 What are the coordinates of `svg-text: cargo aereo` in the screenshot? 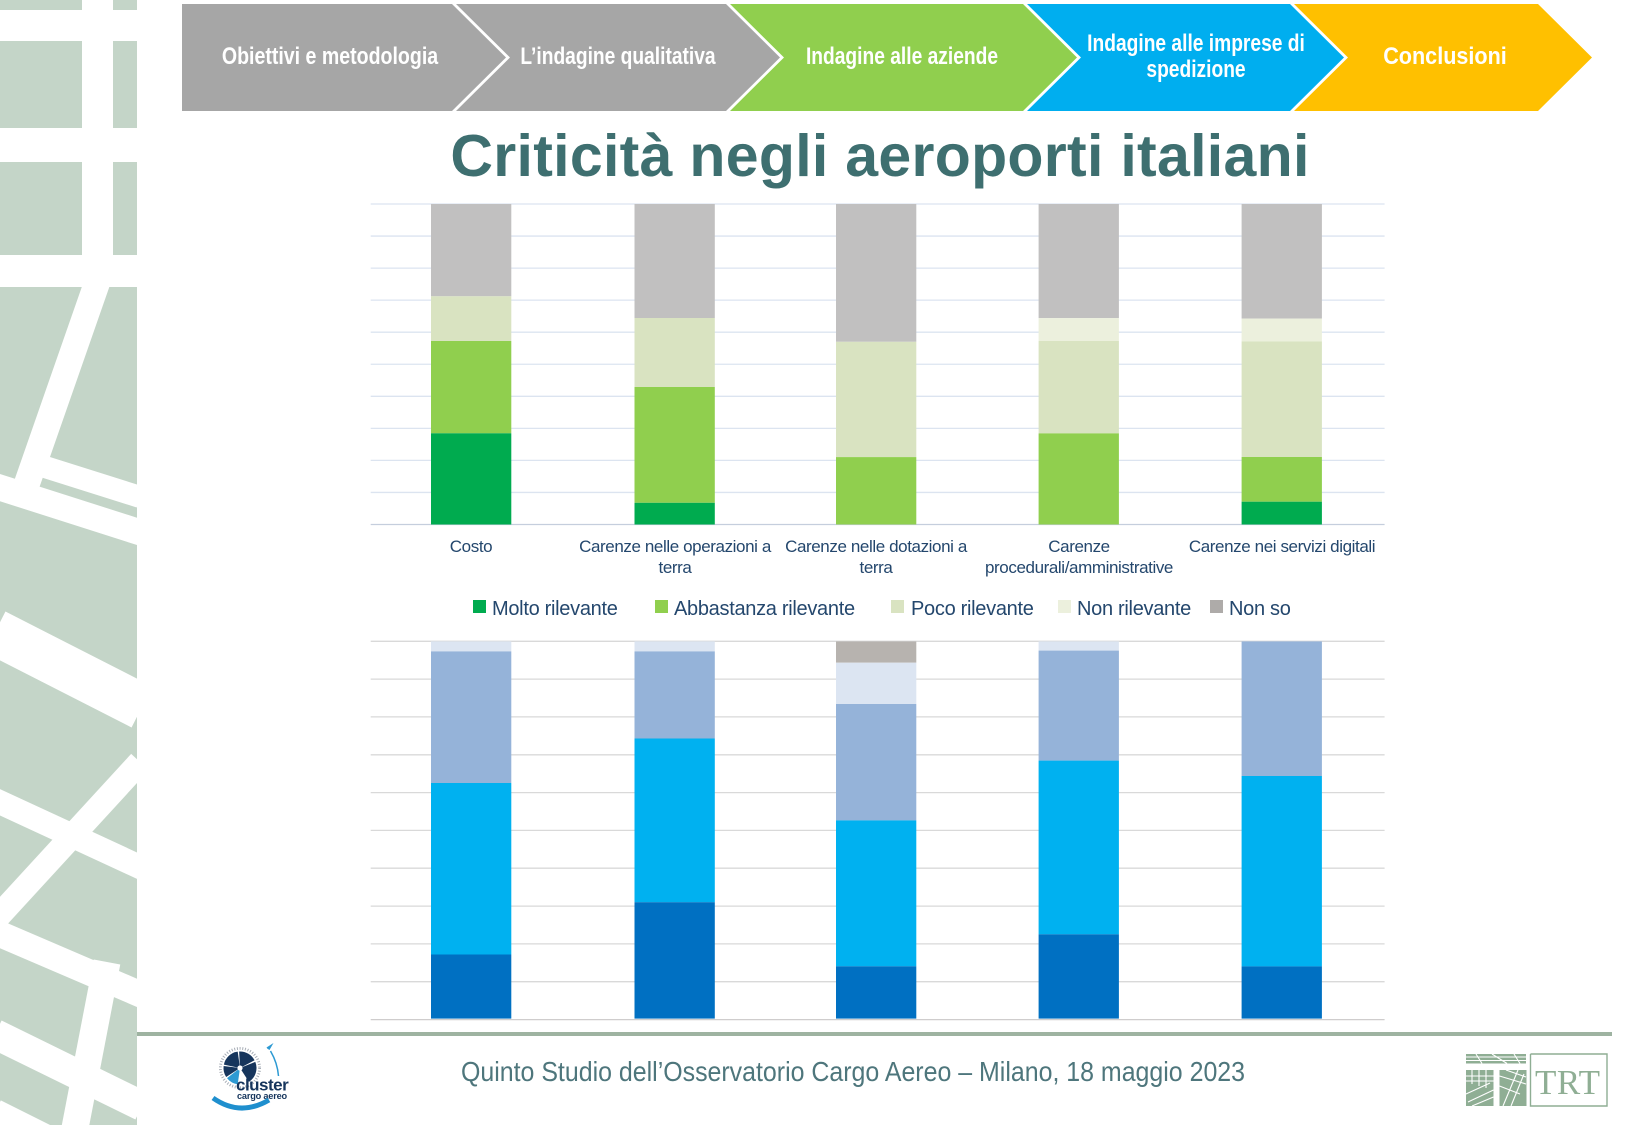 It's located at (262, 1096).